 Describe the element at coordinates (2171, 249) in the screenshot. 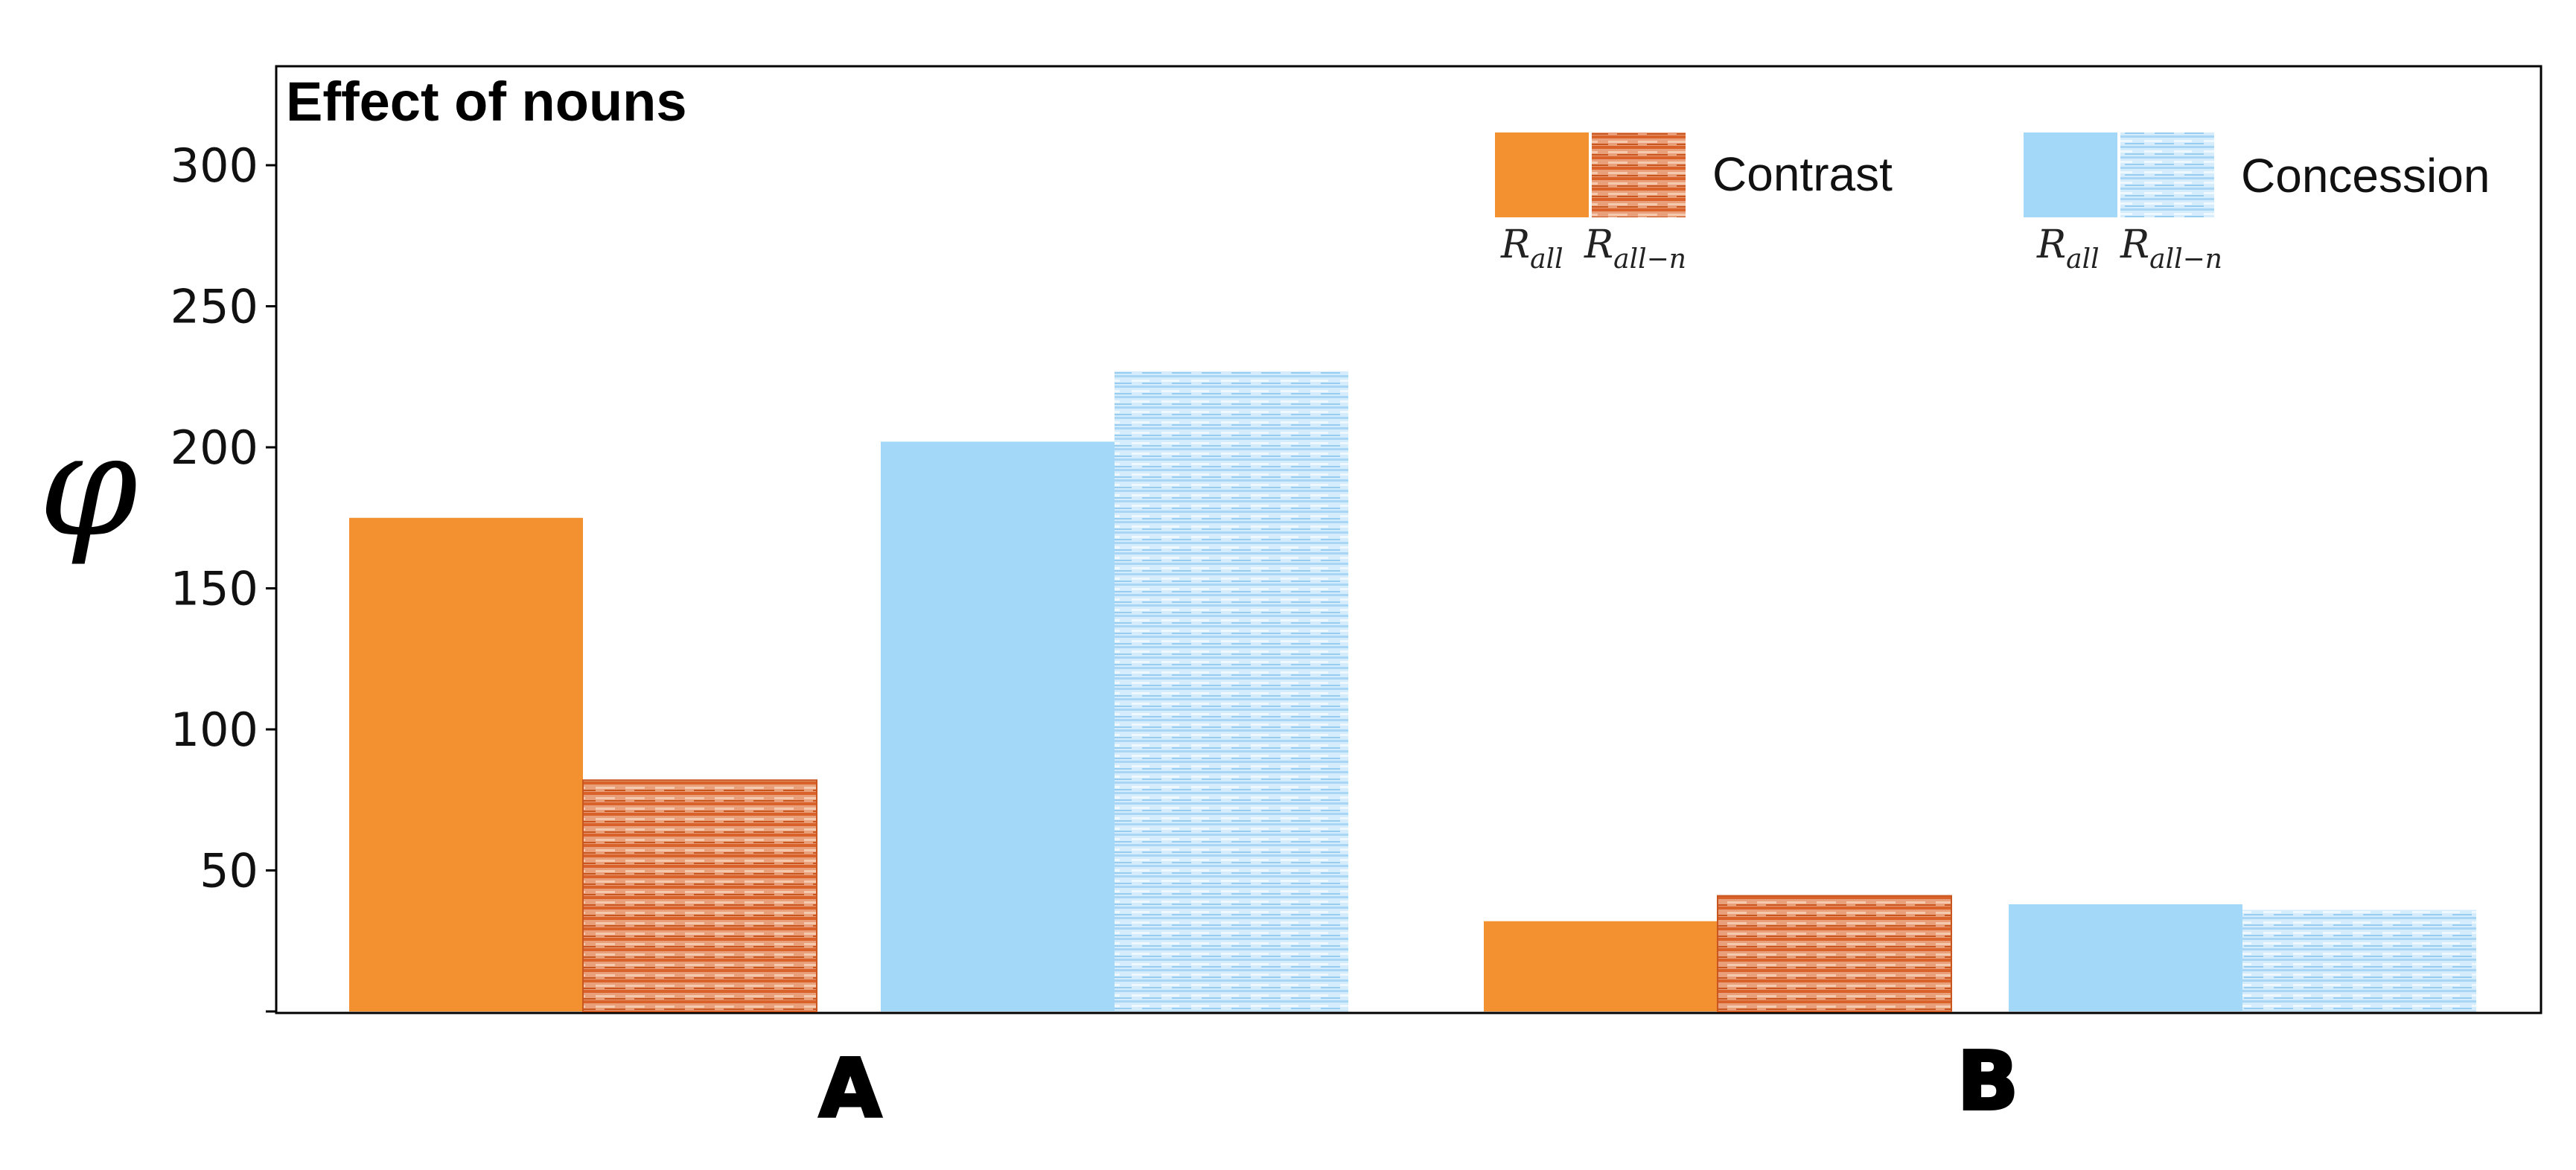

I see `legend-sub-concession-ralln: Rall−n` at that location.